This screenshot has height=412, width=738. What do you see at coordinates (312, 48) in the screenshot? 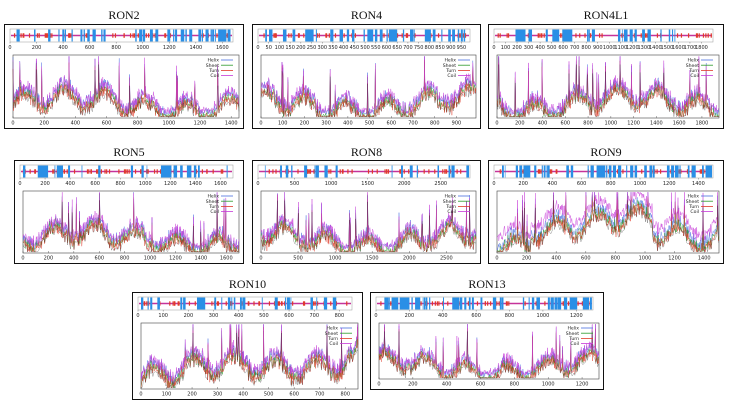
I see `track-tick-label: 250` at bounding box center [312, 48].